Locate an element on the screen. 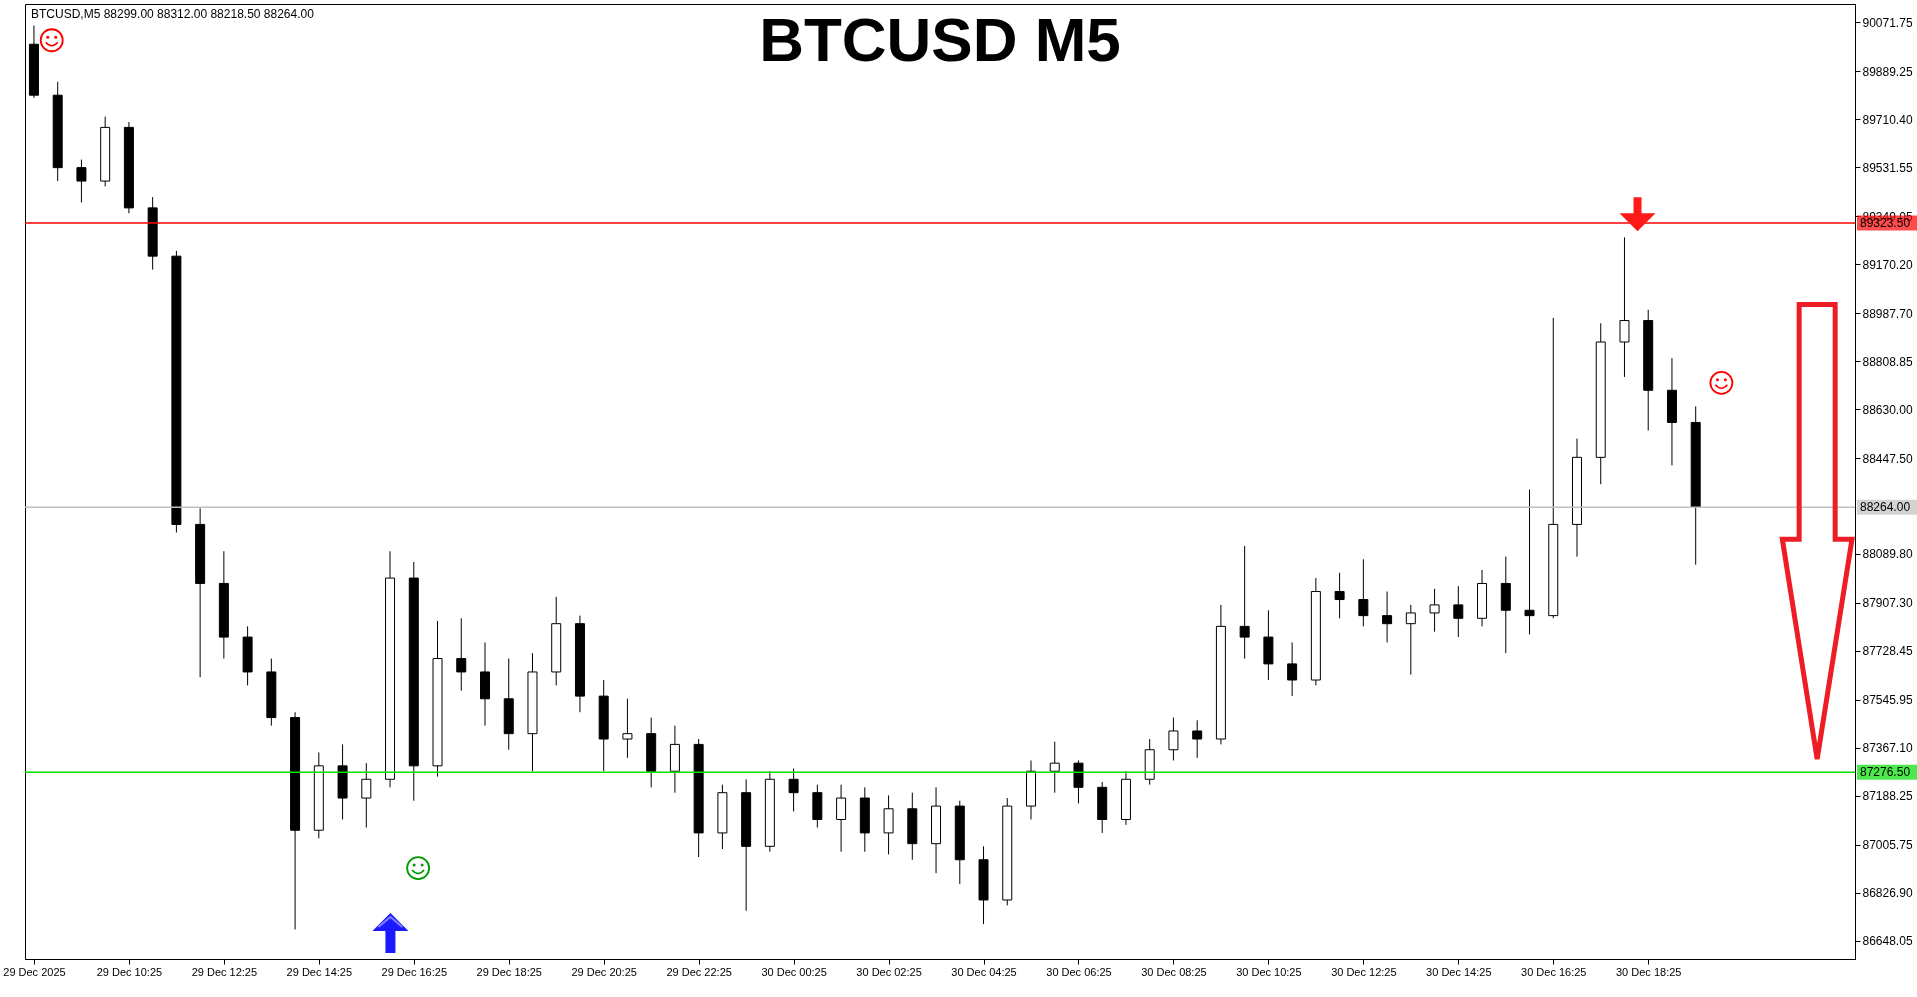  x-tick-label: 30 Dec 10:25 is located at coordinates (1269, 971).